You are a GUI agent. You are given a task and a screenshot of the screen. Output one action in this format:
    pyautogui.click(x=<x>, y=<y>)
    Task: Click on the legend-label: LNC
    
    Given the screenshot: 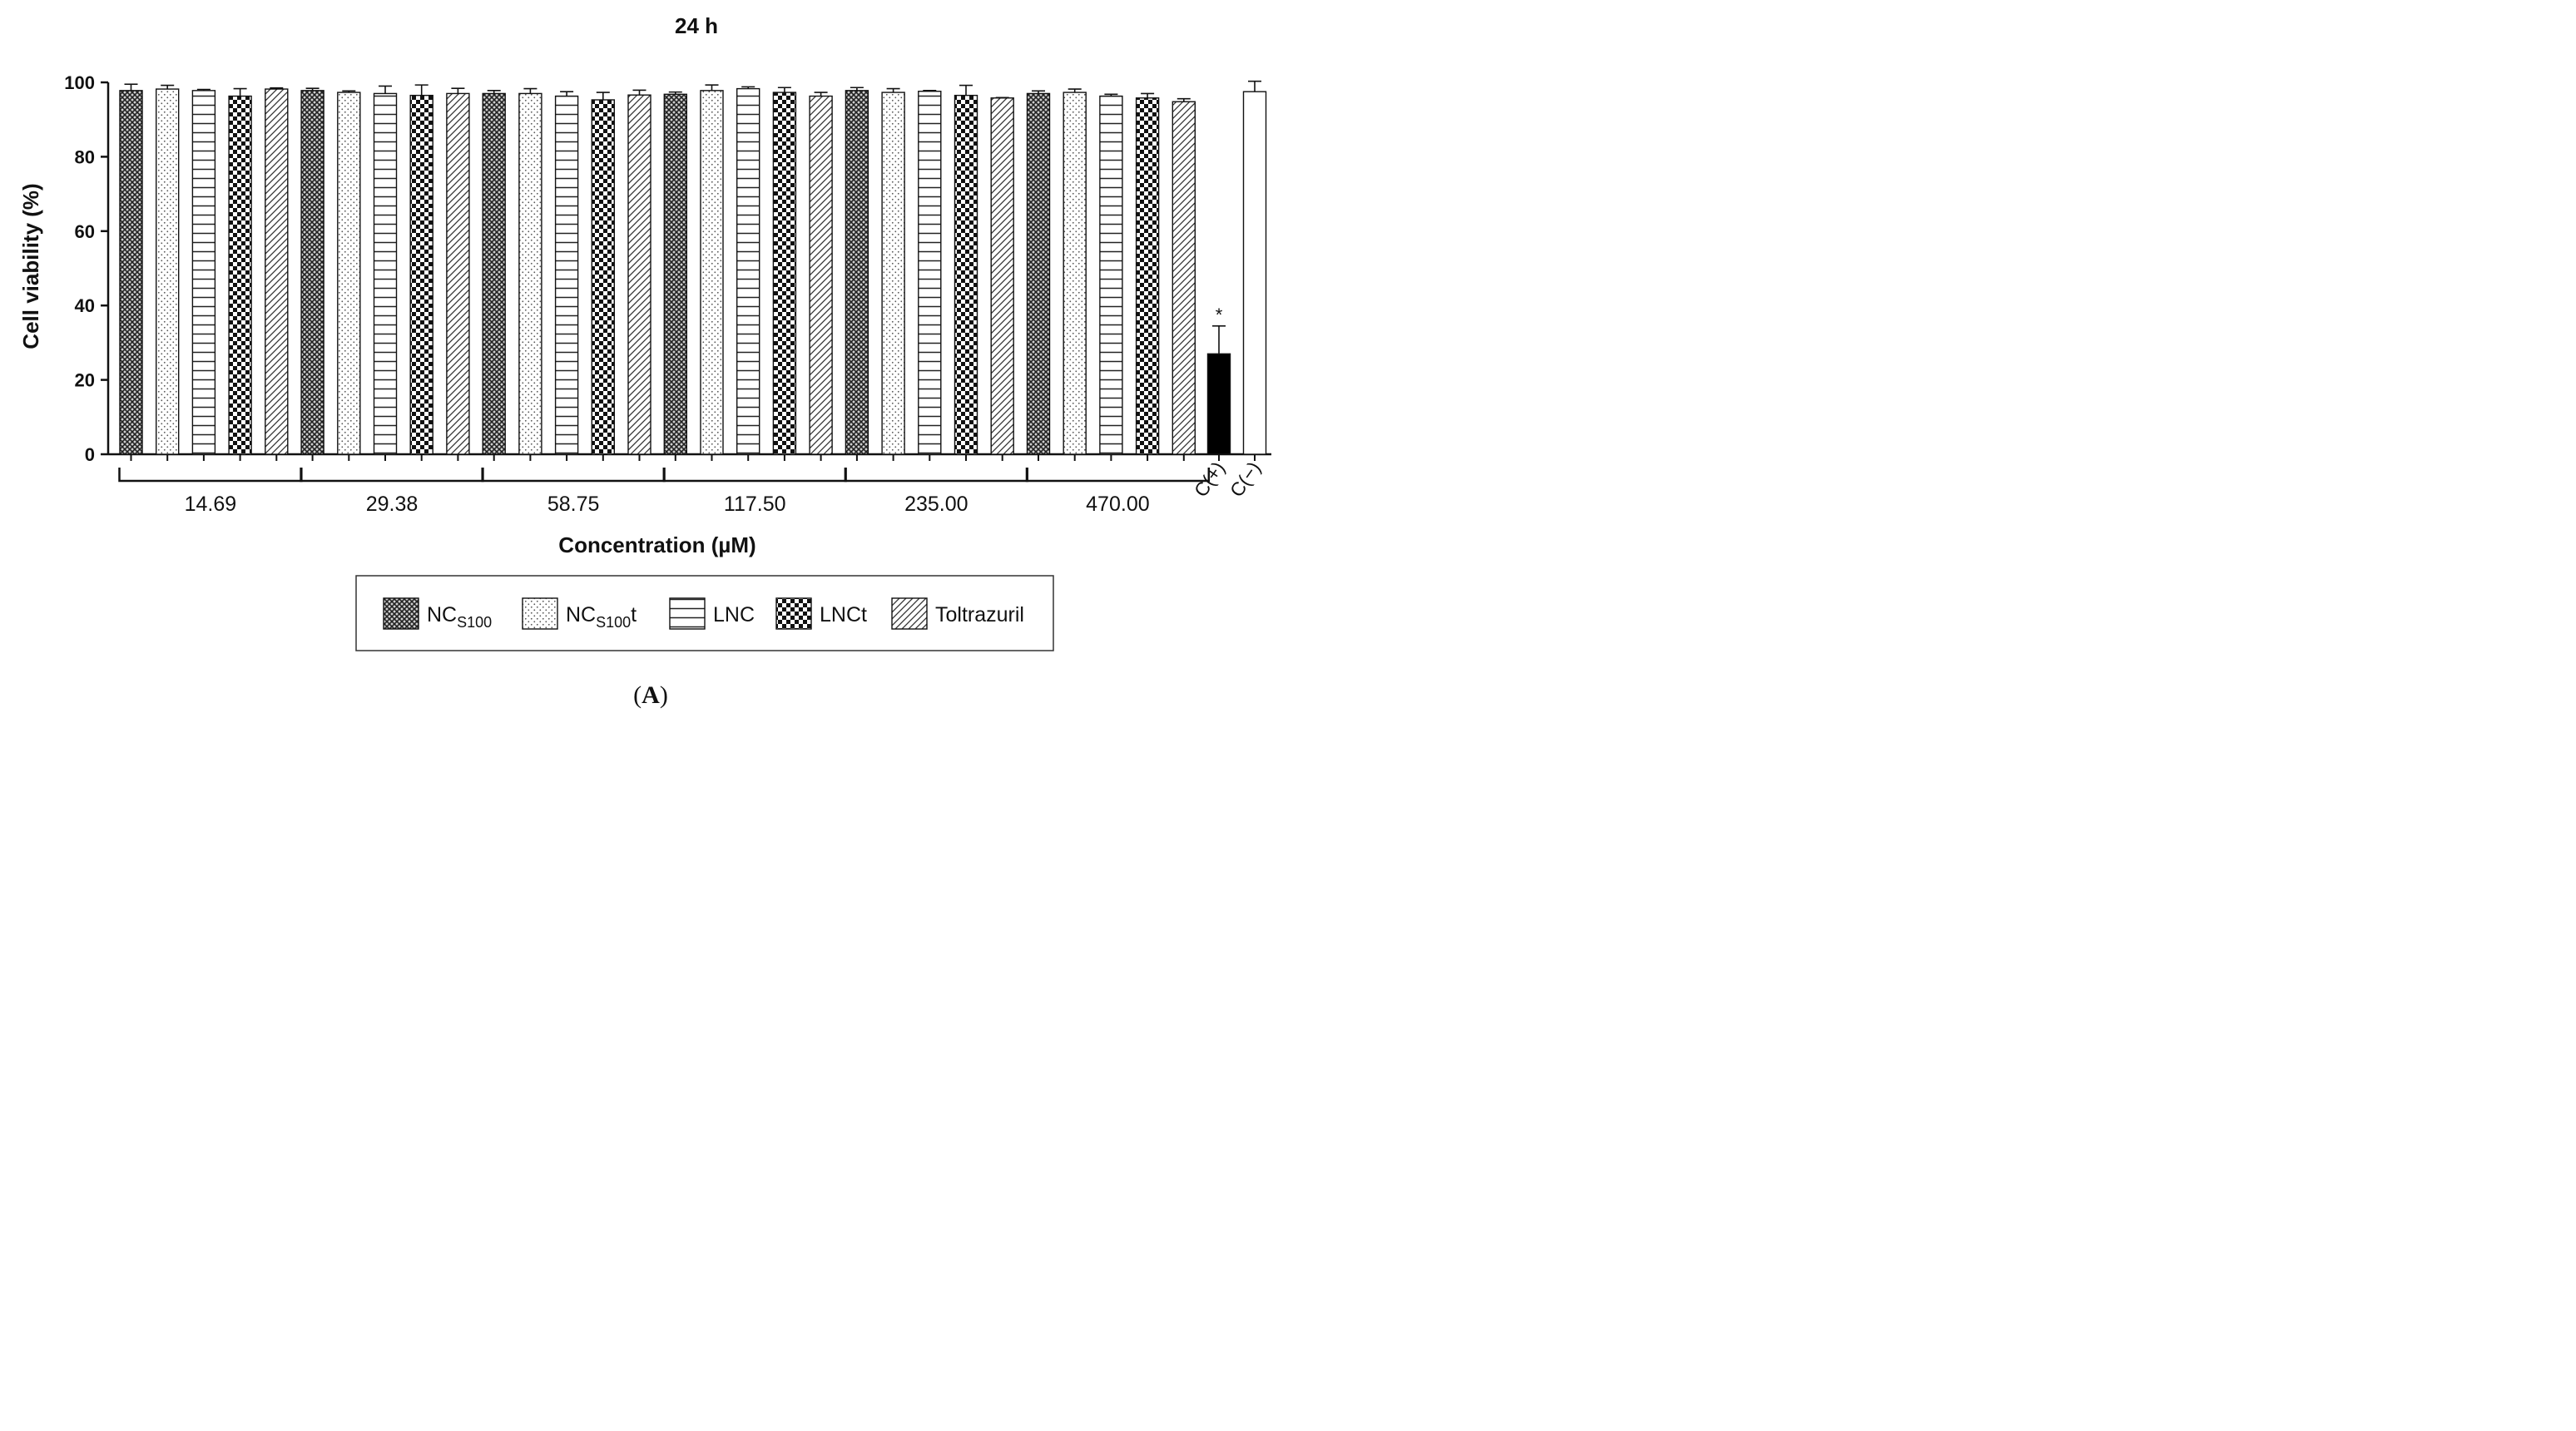 What is the action you would take?
    pyautogui.click(x=734, y=614)
    